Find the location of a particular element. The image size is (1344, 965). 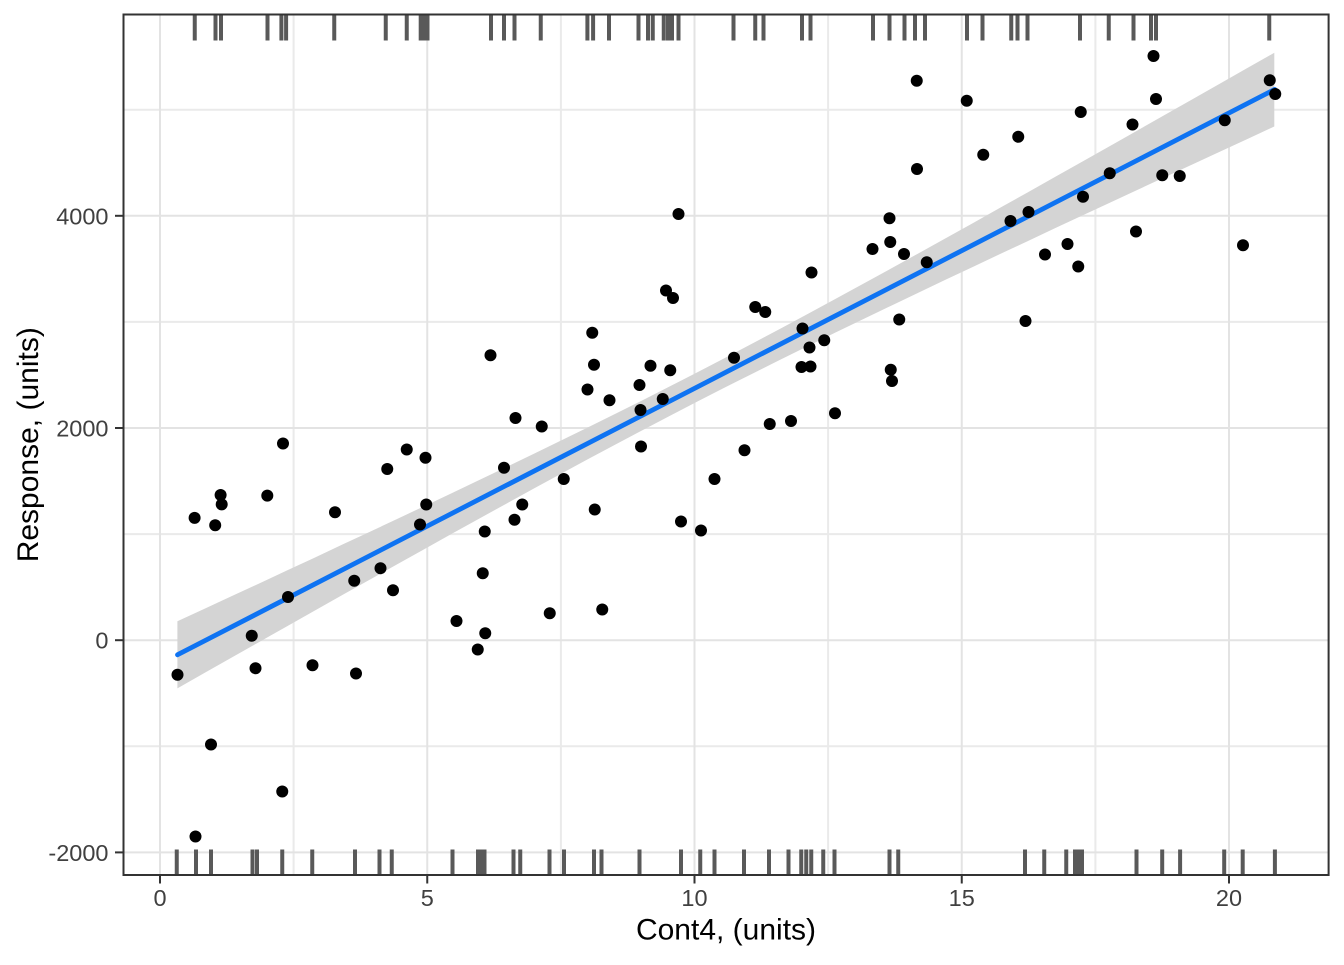

svg-text: 5 is located at coordinates (427, 898).